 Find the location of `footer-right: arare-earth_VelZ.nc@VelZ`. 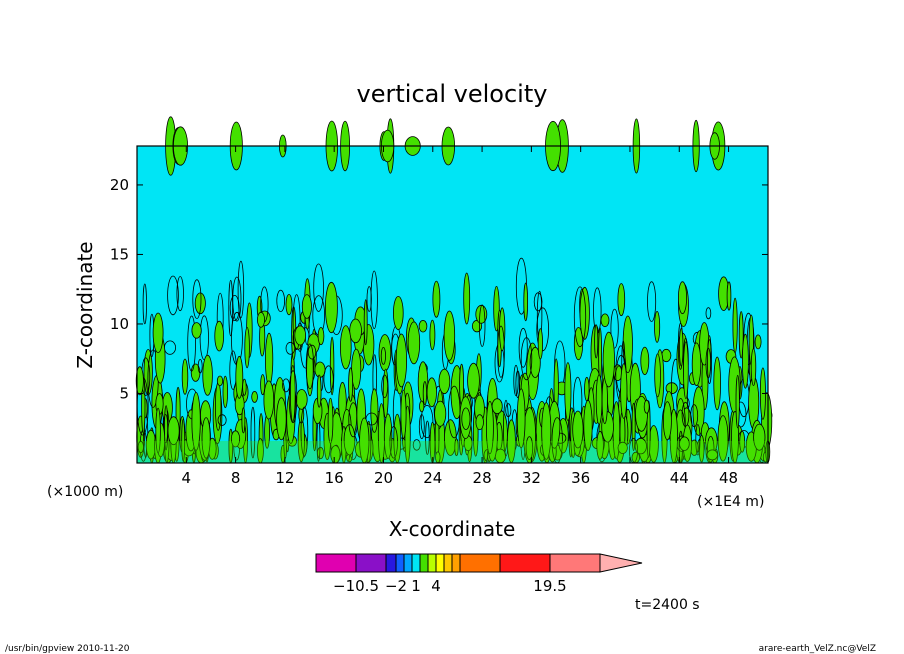

footer-right: arare-earth_VelZ.nc@VelZ is located at coordinates (817, 649).